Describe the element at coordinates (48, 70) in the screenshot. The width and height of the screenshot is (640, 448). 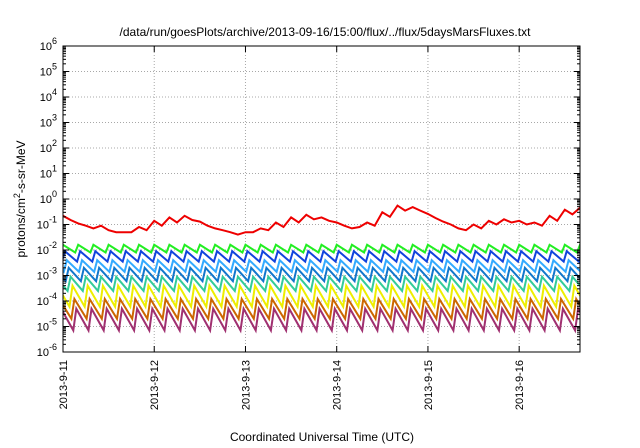
I see `y-tick-label: 10⁵` at that location.